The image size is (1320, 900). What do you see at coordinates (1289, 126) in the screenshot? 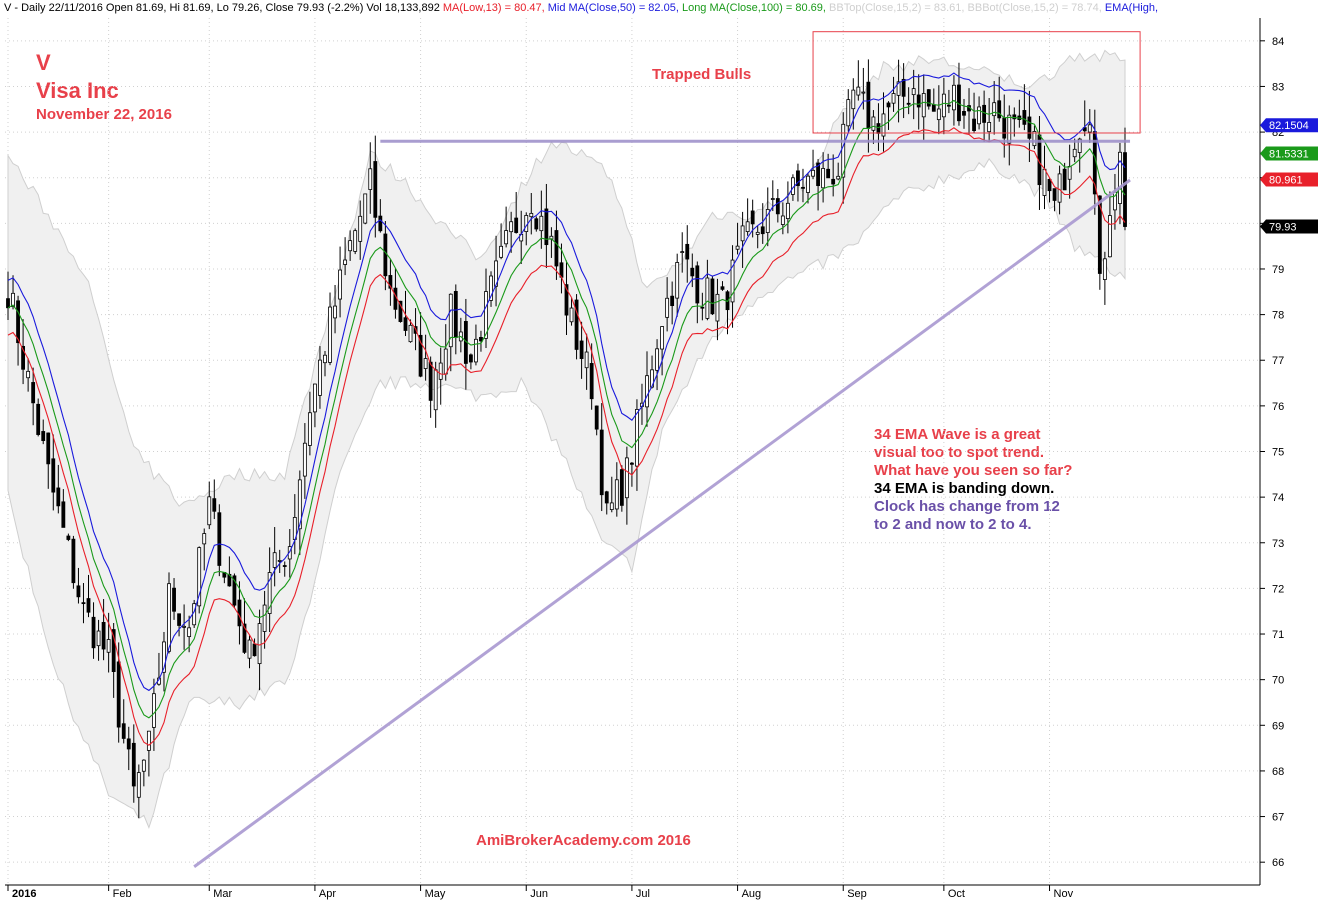
I see `price-tag-label: 82.1504` at bounding box center [1289, 126].